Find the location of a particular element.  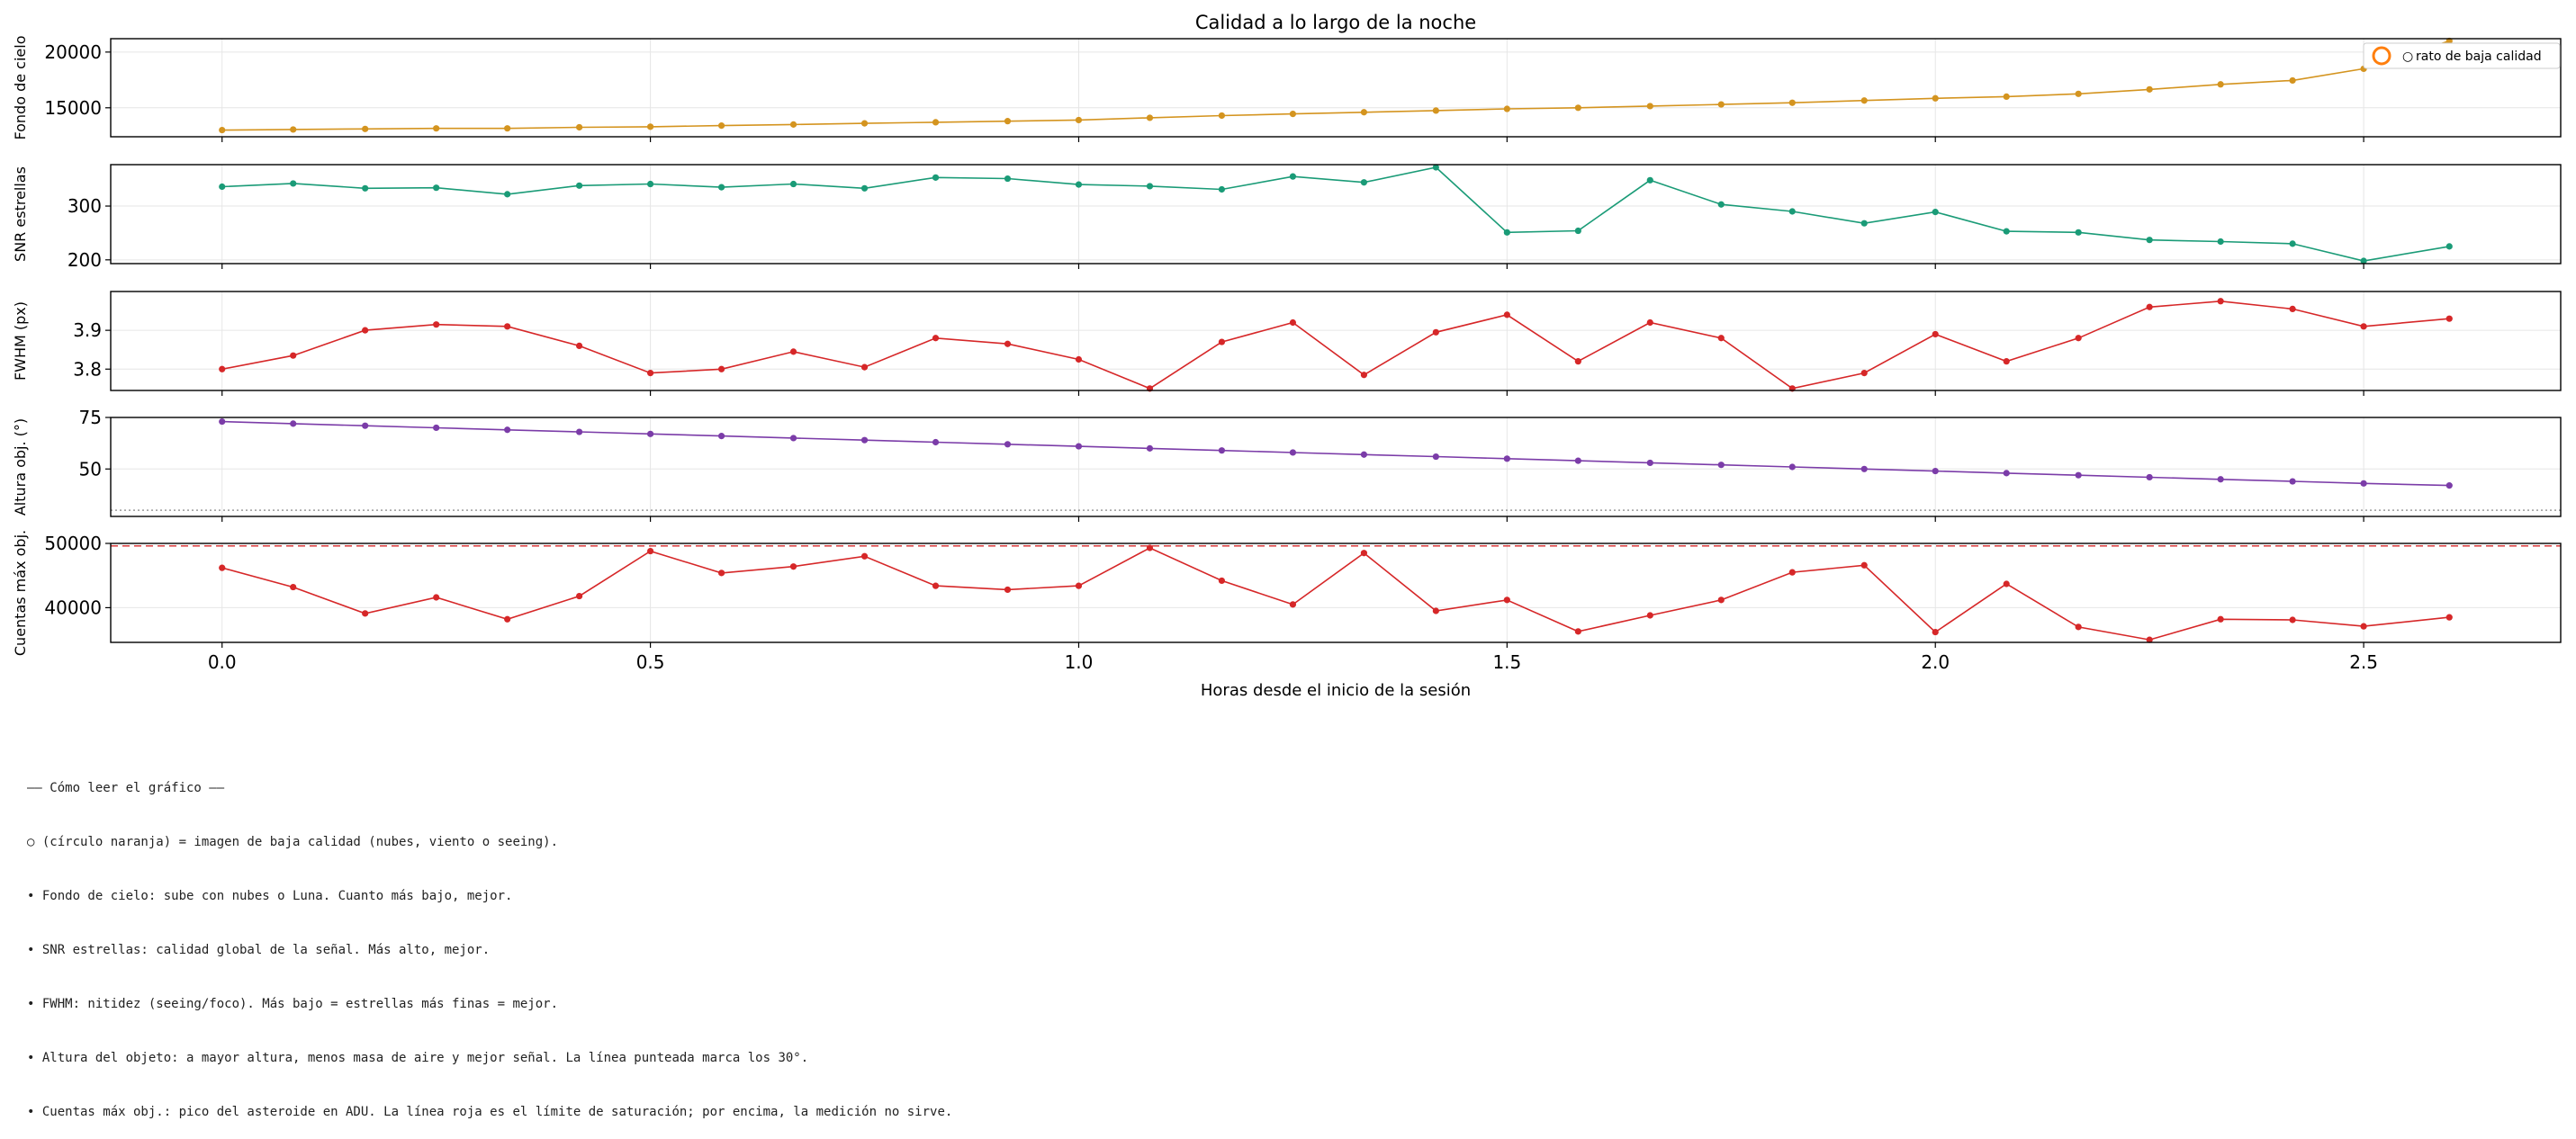

legend-box is located at coordinates (2462, 55).